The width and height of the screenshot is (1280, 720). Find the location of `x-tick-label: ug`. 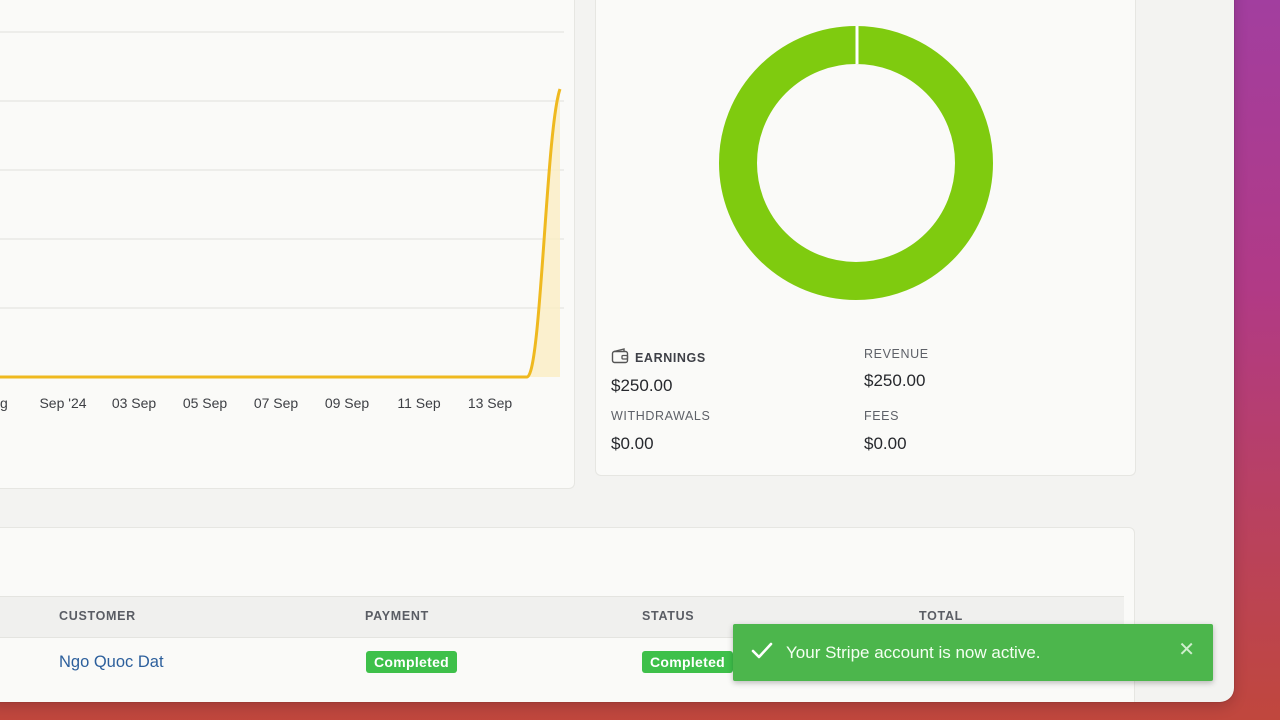

x-tick-label: ug is located at coordinates (4, 403).